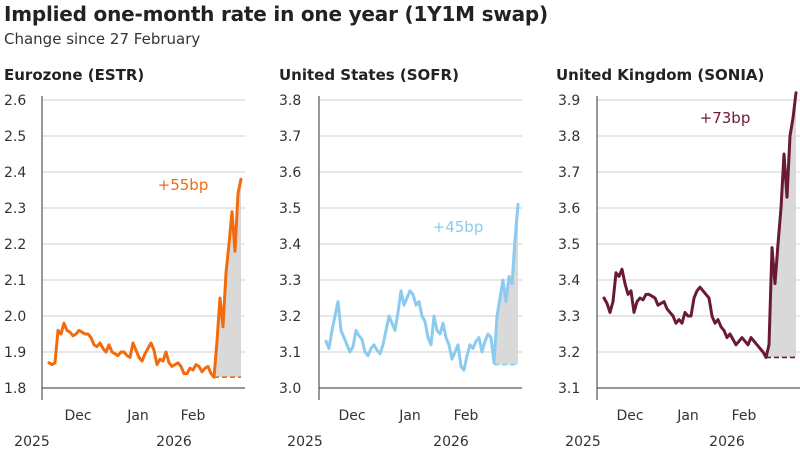 This screenshot has height=452, width=800. I want to click on change-annotation: +73bp, so click(725, 118).